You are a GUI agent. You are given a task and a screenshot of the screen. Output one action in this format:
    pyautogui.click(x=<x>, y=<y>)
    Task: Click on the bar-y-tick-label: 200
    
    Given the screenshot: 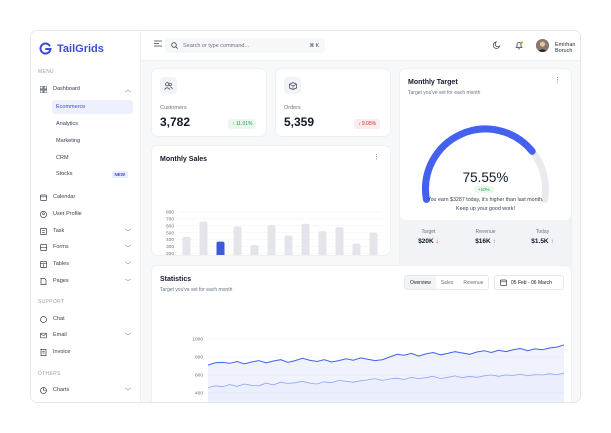 What is the action you would take?
    pyautogui.click(x=170, y=253)
    